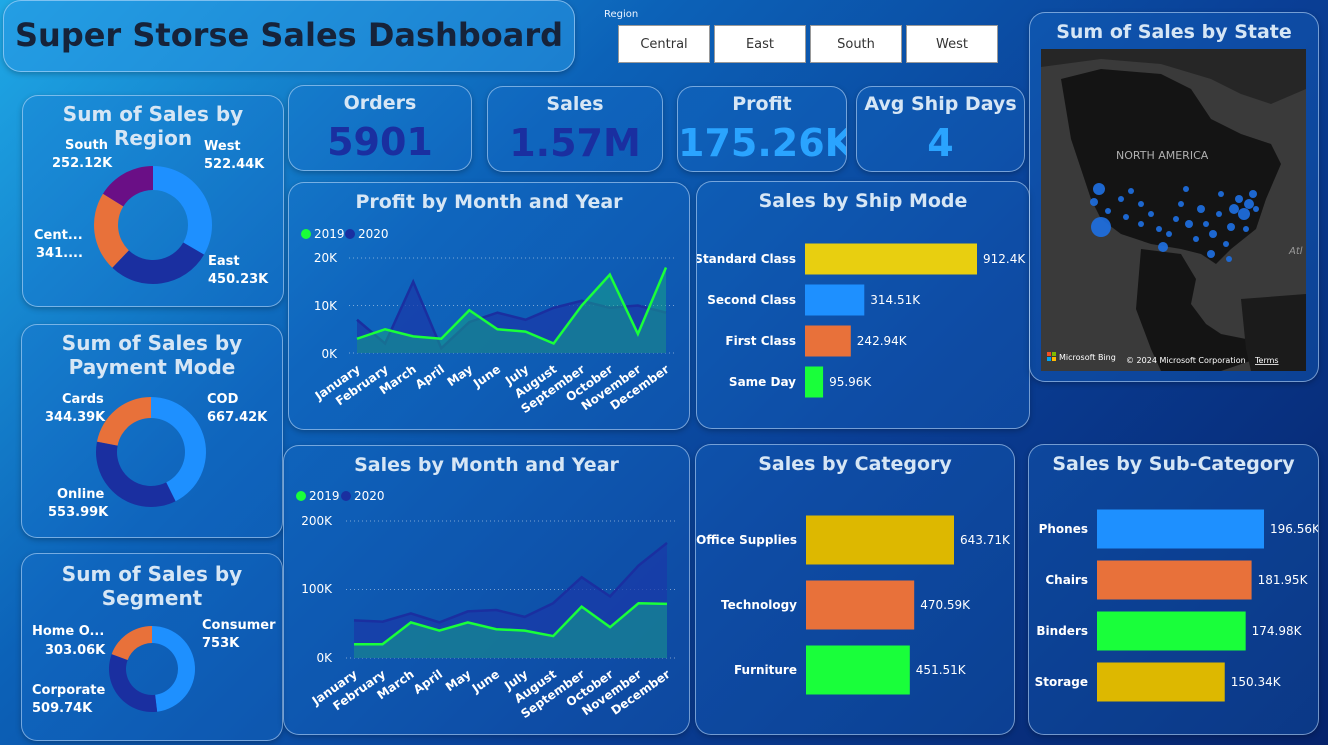  What do you see at coordinates (746, 259) in the screenshot?
I see `shipmode-label-standard-class: Standard Class` at bounding box center [746, 259].